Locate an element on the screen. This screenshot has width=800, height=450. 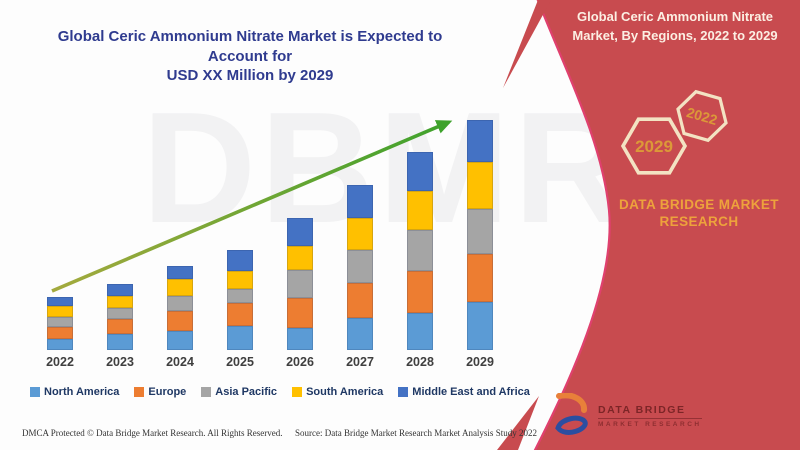
legend-swatch-asia-pacific is located at coordinates (206, 392).